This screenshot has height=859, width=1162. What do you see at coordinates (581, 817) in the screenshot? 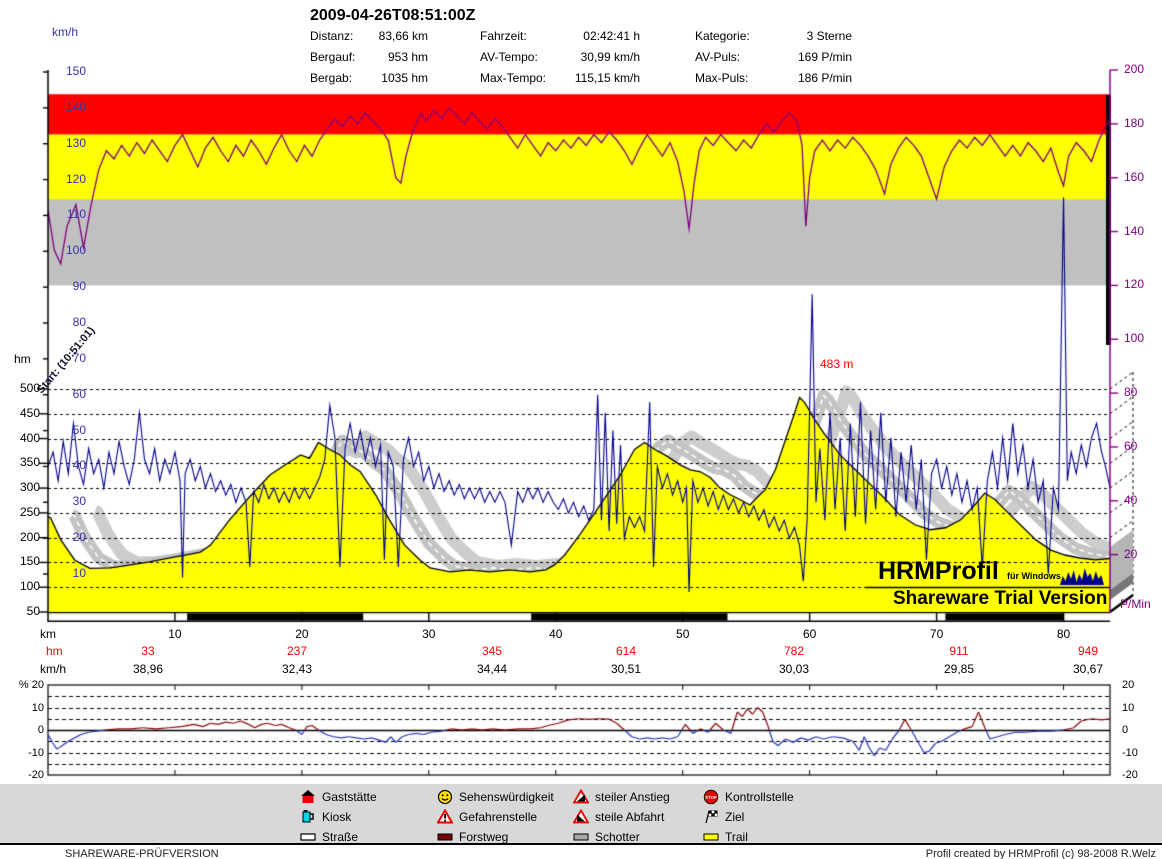
I see `steep-descent-icon` at bounding box center [581, 817].